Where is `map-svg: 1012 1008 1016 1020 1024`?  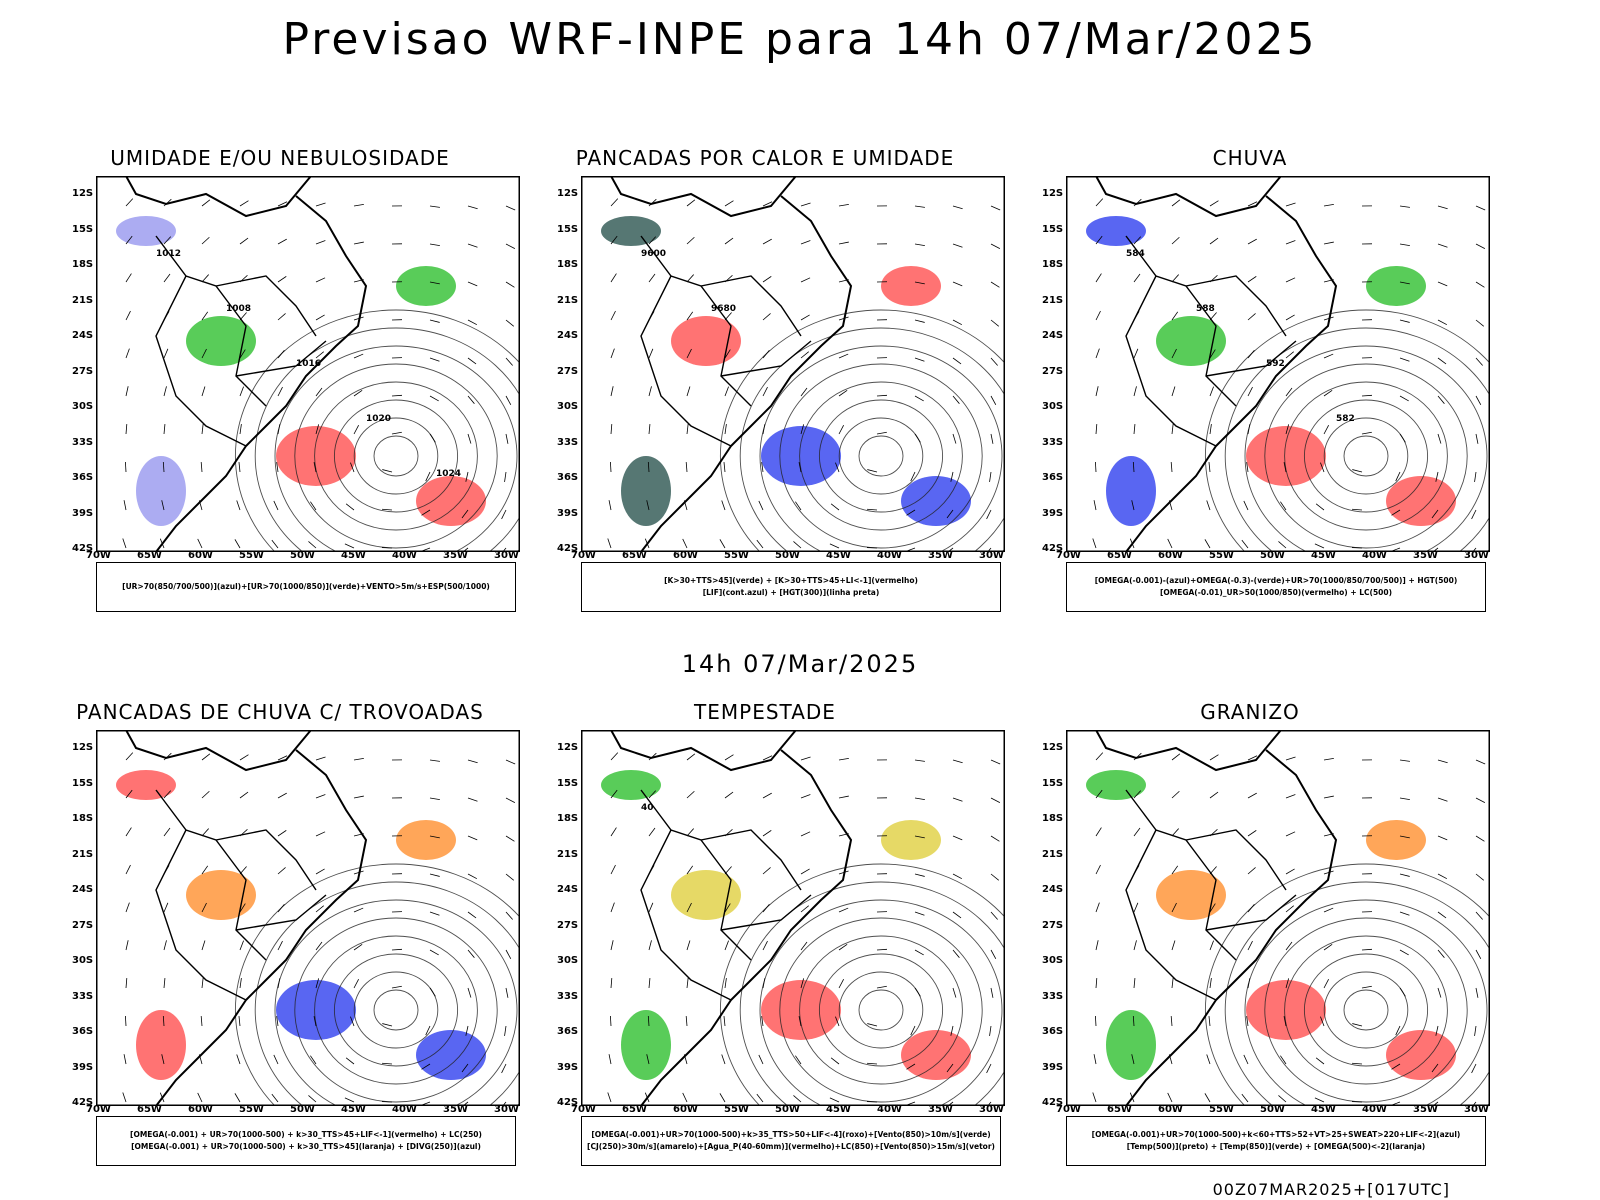 map-svg: 1012 1008 1016 1020 1024 is located at coordinates (308, 364).